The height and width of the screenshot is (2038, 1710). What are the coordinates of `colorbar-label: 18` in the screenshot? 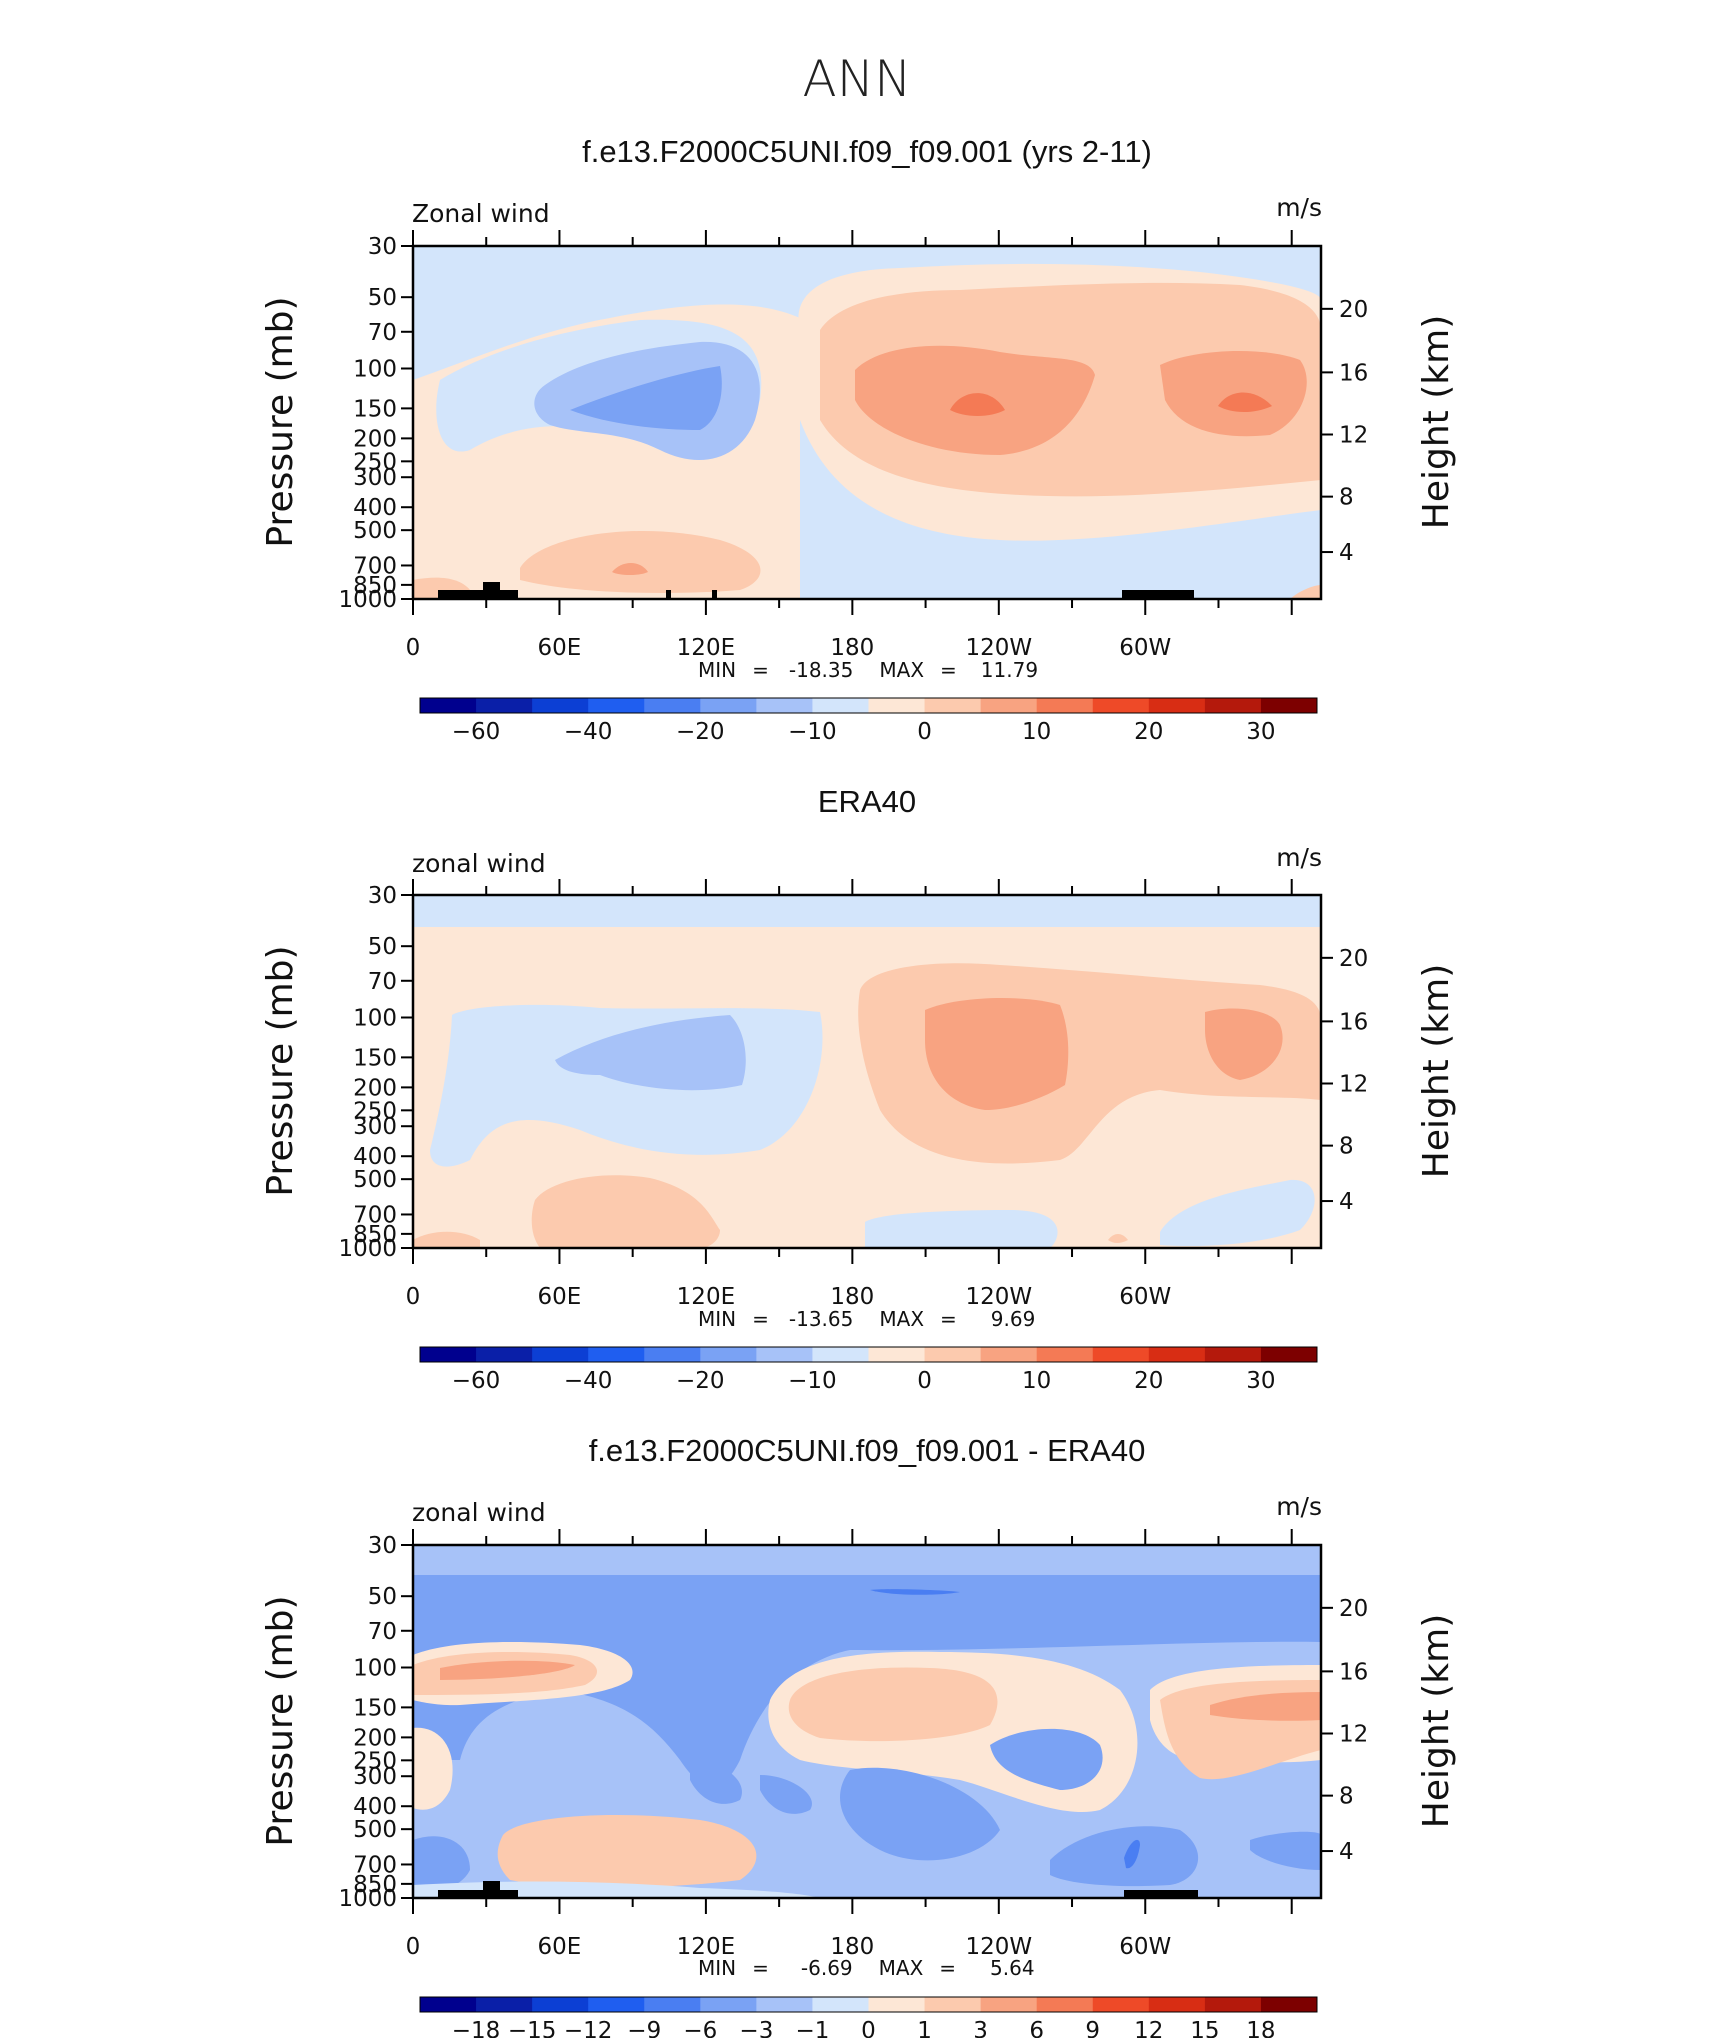 It's located at (1260, 2028).